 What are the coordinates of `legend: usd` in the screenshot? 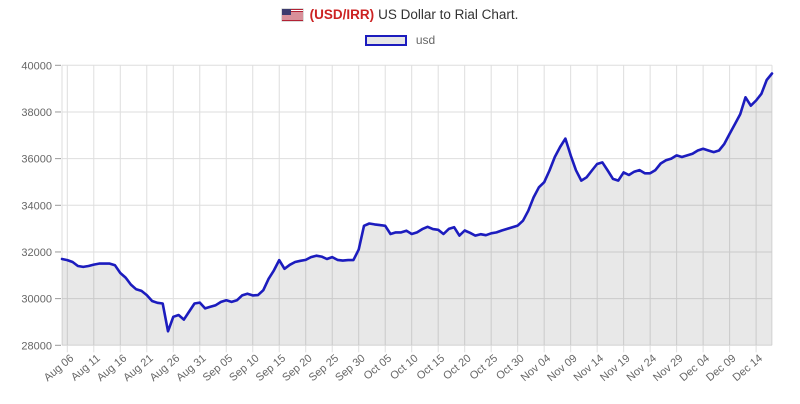 It's located at (400, 40).